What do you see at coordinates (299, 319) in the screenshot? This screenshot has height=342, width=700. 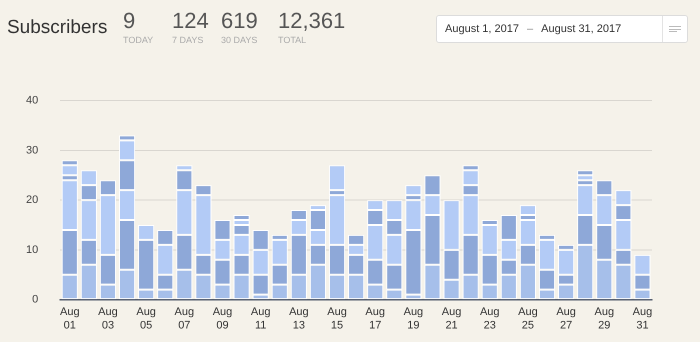 I see `x-tick-label: Aug 13` at bounding box center [299, 319].